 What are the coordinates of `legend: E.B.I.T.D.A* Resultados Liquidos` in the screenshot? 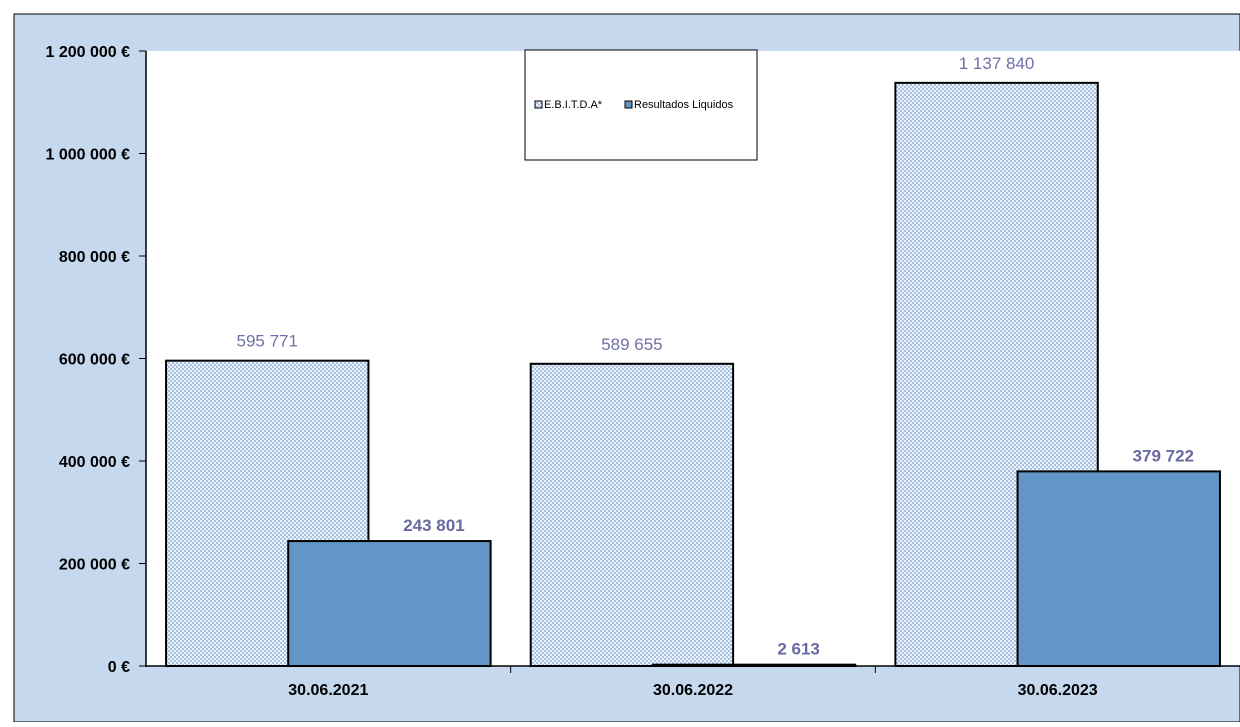 It's located at (641, 105).